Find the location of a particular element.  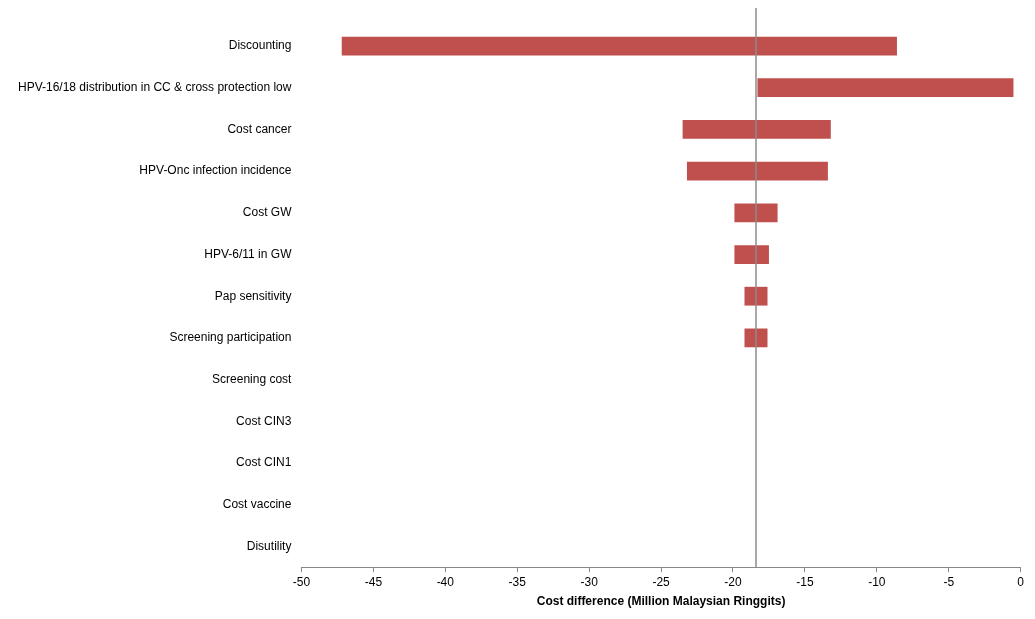

x-tick-label: -40 is located at coordinates (445, 581).